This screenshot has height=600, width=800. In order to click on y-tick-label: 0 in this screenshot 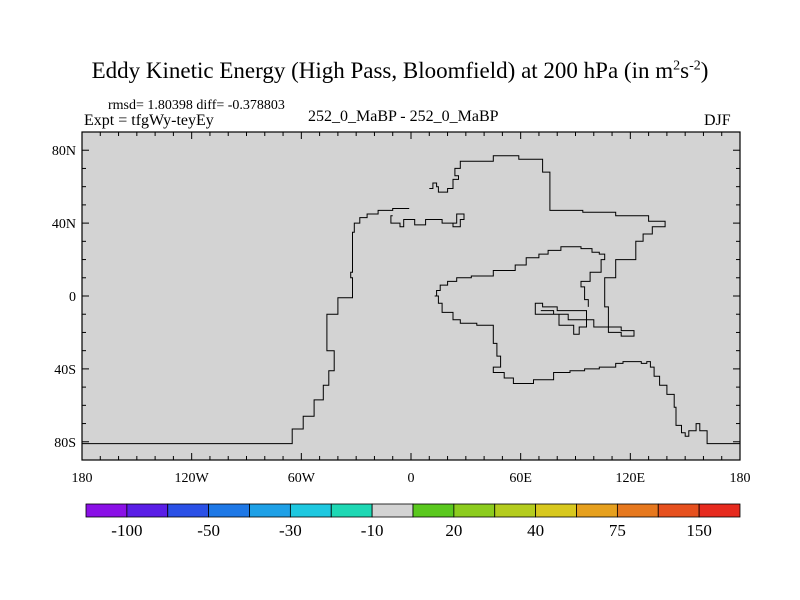, I will do `click(72, 297)`.